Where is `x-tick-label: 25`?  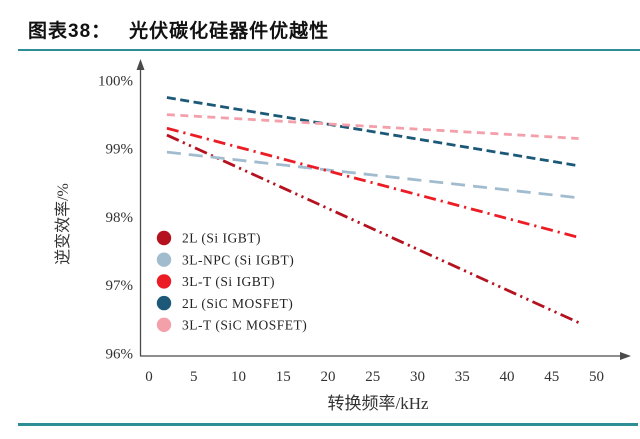 x-tick-label: 25 is located at coordinates (372, 377).